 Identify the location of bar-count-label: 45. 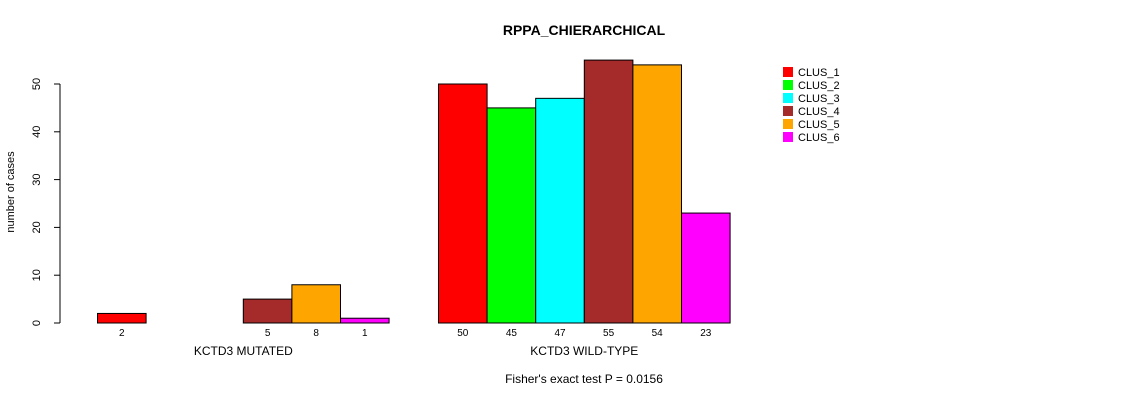
(512, 333).